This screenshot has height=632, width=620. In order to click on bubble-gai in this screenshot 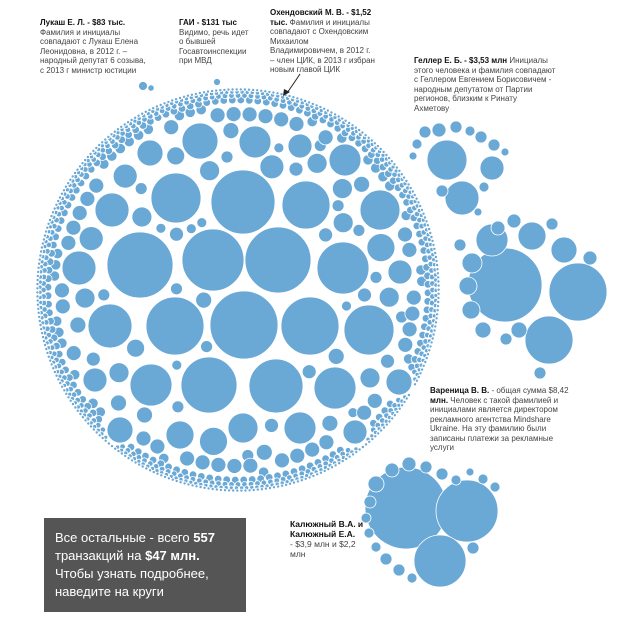, I will do `click(217, 82)`.